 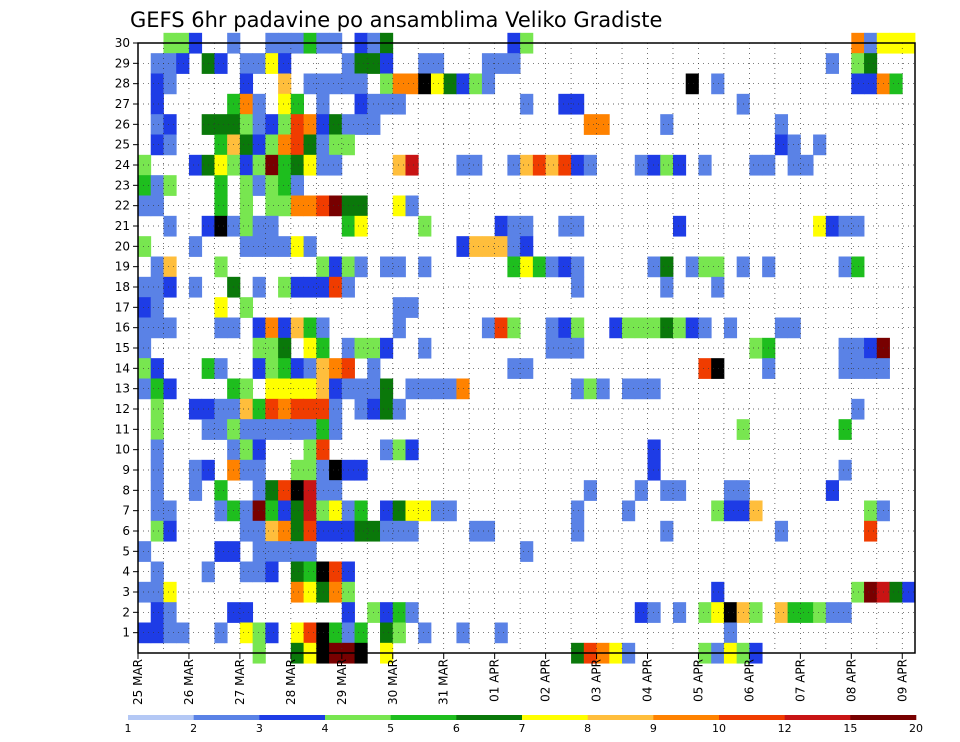 What do you see at coordinates (325, 728) in the screenshot?
I see `colorbar-label: 4` at bounding box center [325, 728].